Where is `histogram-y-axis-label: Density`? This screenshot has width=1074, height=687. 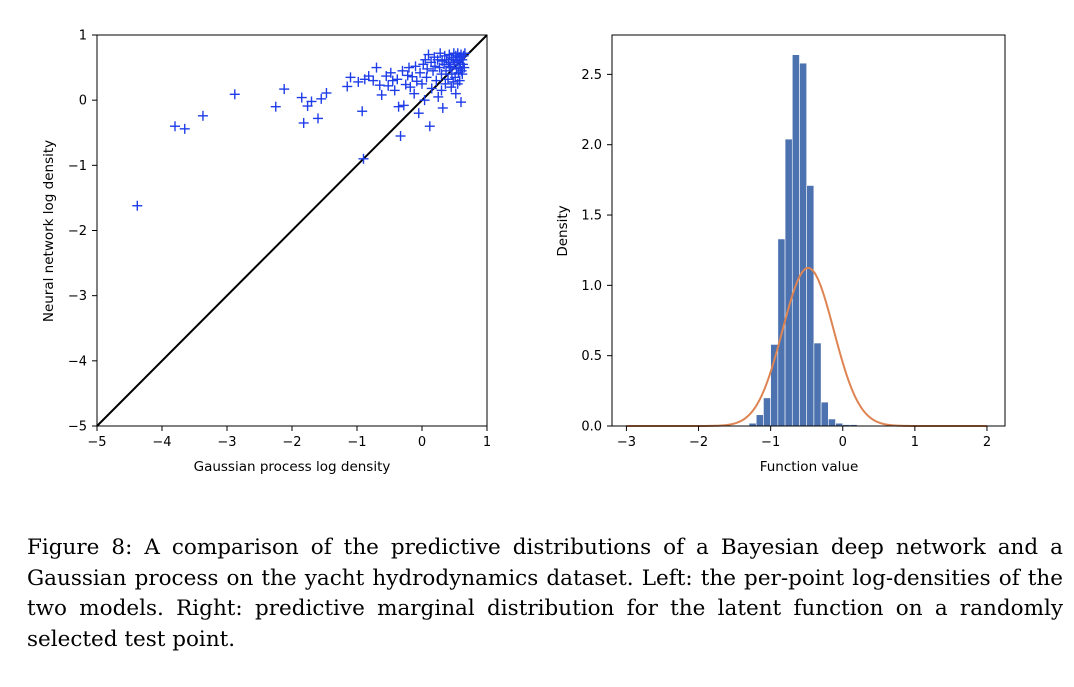 histogram-y-axis-label: Density is located at coordinates (563, 230).